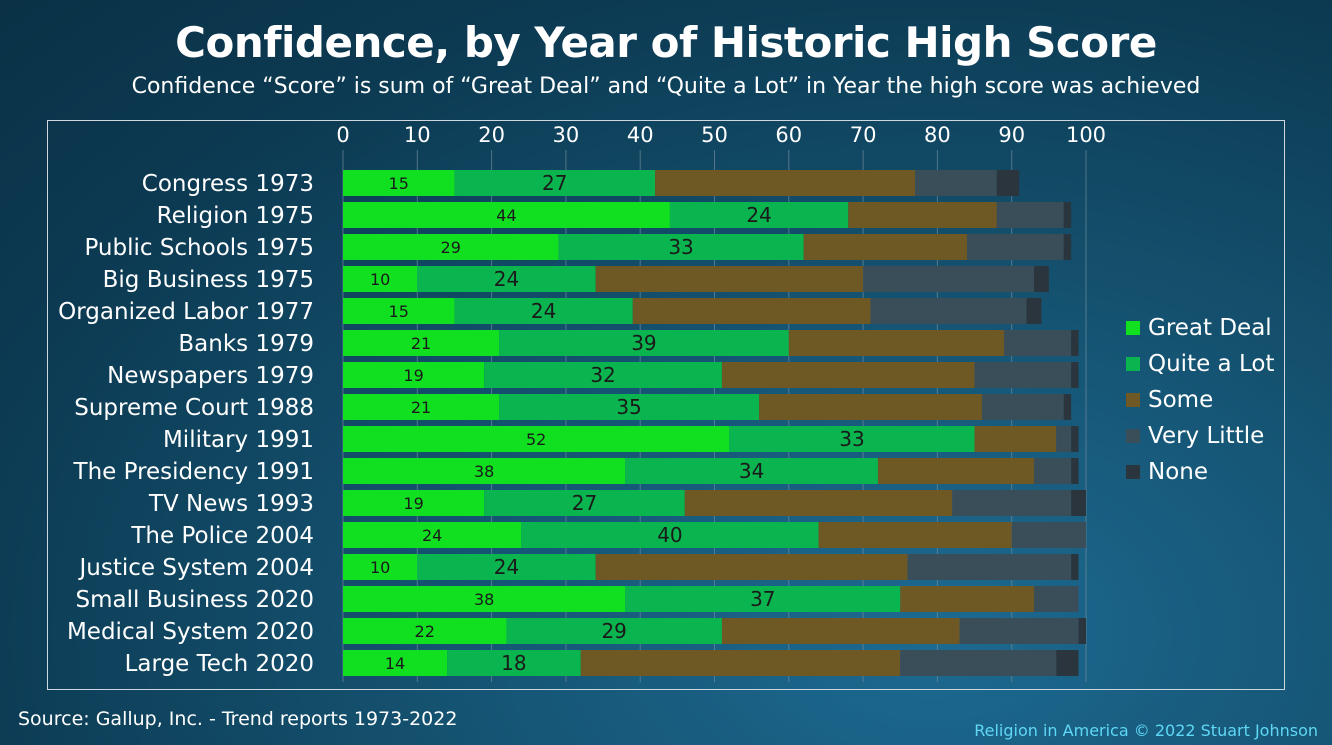  Describe the element at coordinates (513, 663) in the screenshot. I see `data-label-large-tech-2020-quite-a-lot: 18` at that location.